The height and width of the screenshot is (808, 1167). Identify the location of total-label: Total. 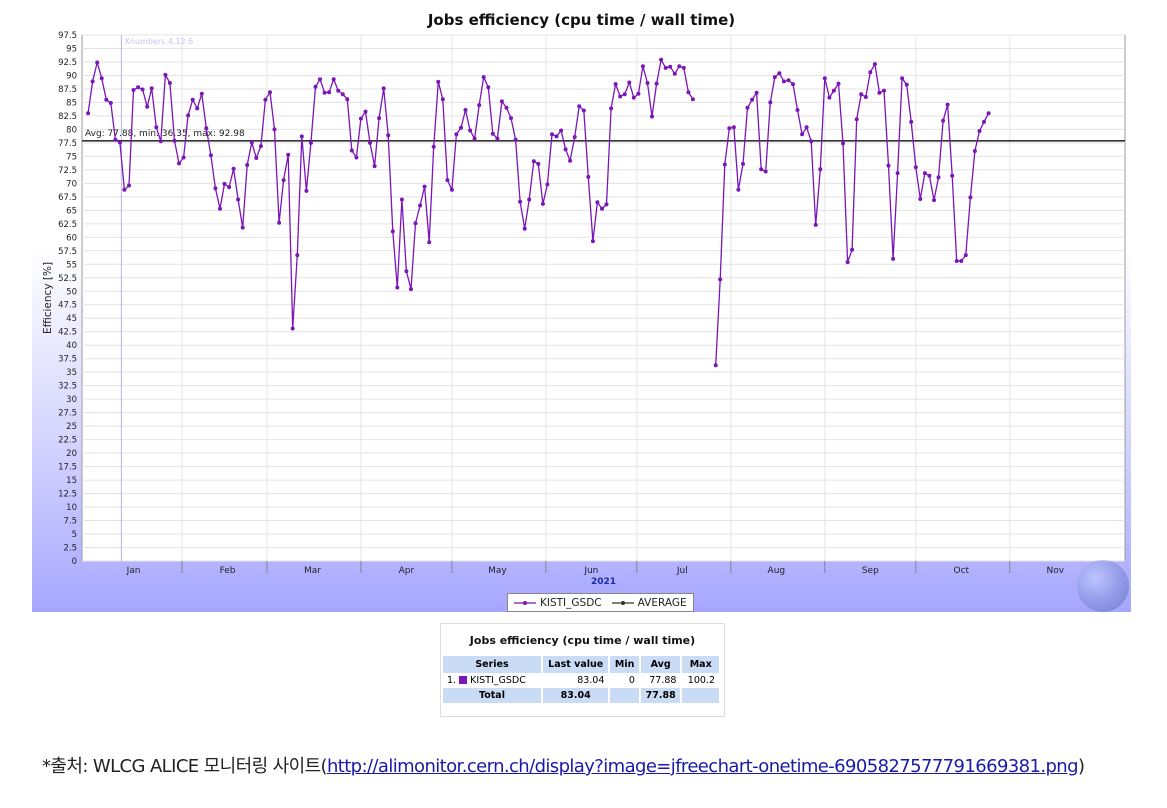
(493, 695).